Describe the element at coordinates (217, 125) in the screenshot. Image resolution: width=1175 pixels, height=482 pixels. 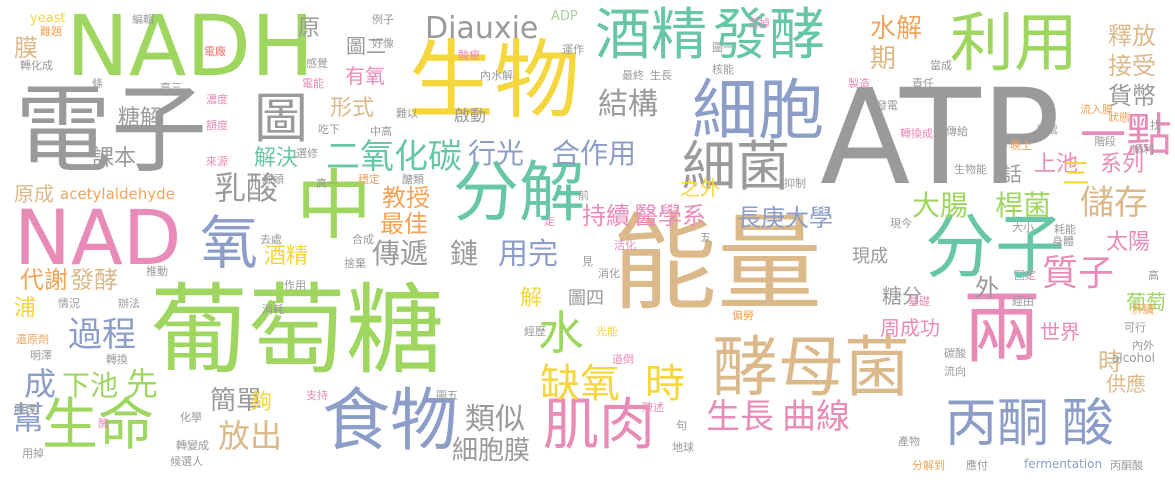
I see `word-edu: 額度` at that location.